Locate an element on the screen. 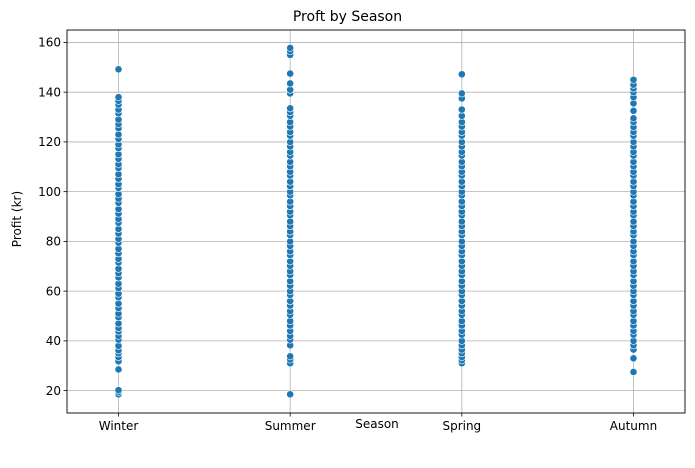 This screenshot has height=468, width=695. x-axis-label: Season is located at coordinates (377, 424).